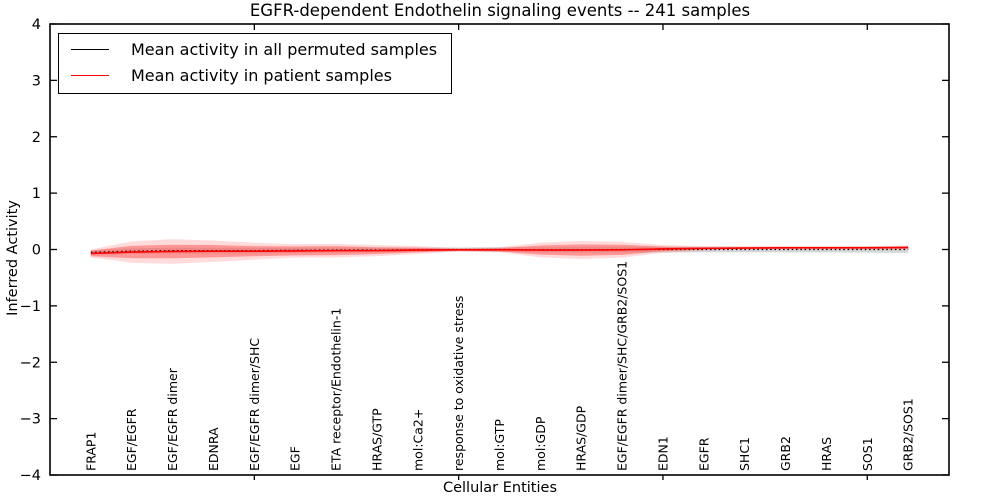 The width and height of the screenshot is (1000, 500). I want to click on legend-label: Mean activity in patient samples, so click(261, 75).